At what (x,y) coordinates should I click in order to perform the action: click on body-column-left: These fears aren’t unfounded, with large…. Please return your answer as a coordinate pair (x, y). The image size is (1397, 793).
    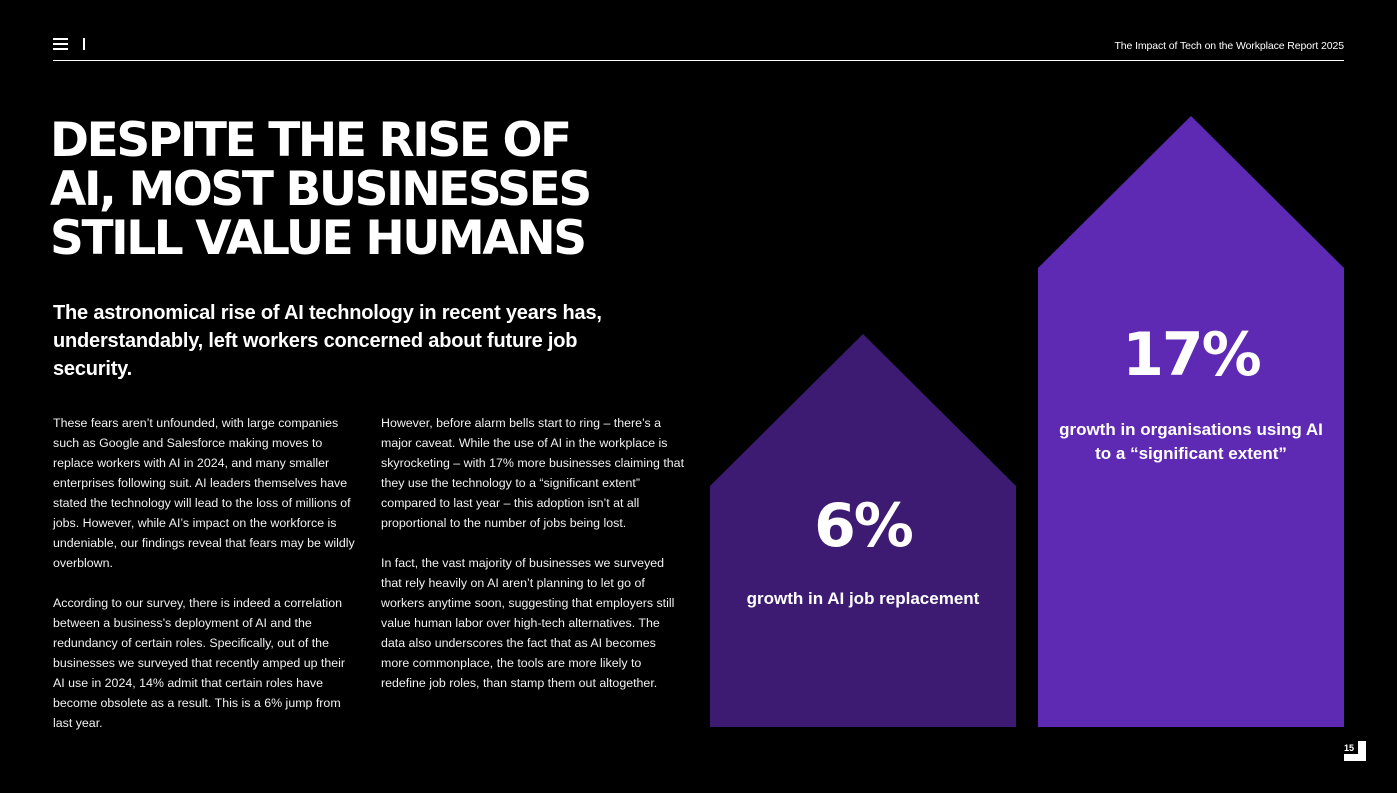
    Looking at the image, I should click on (206, 583).